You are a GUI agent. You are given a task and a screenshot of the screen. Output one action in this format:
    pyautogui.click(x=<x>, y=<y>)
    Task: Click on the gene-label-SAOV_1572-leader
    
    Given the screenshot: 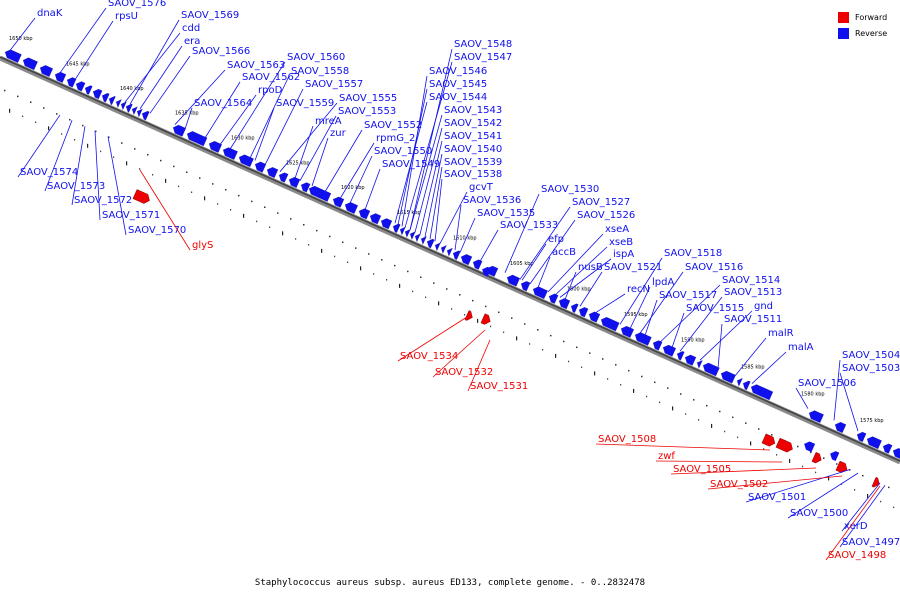 What is the action you would take?
    pyautogui.click(x=78, y=166)
    